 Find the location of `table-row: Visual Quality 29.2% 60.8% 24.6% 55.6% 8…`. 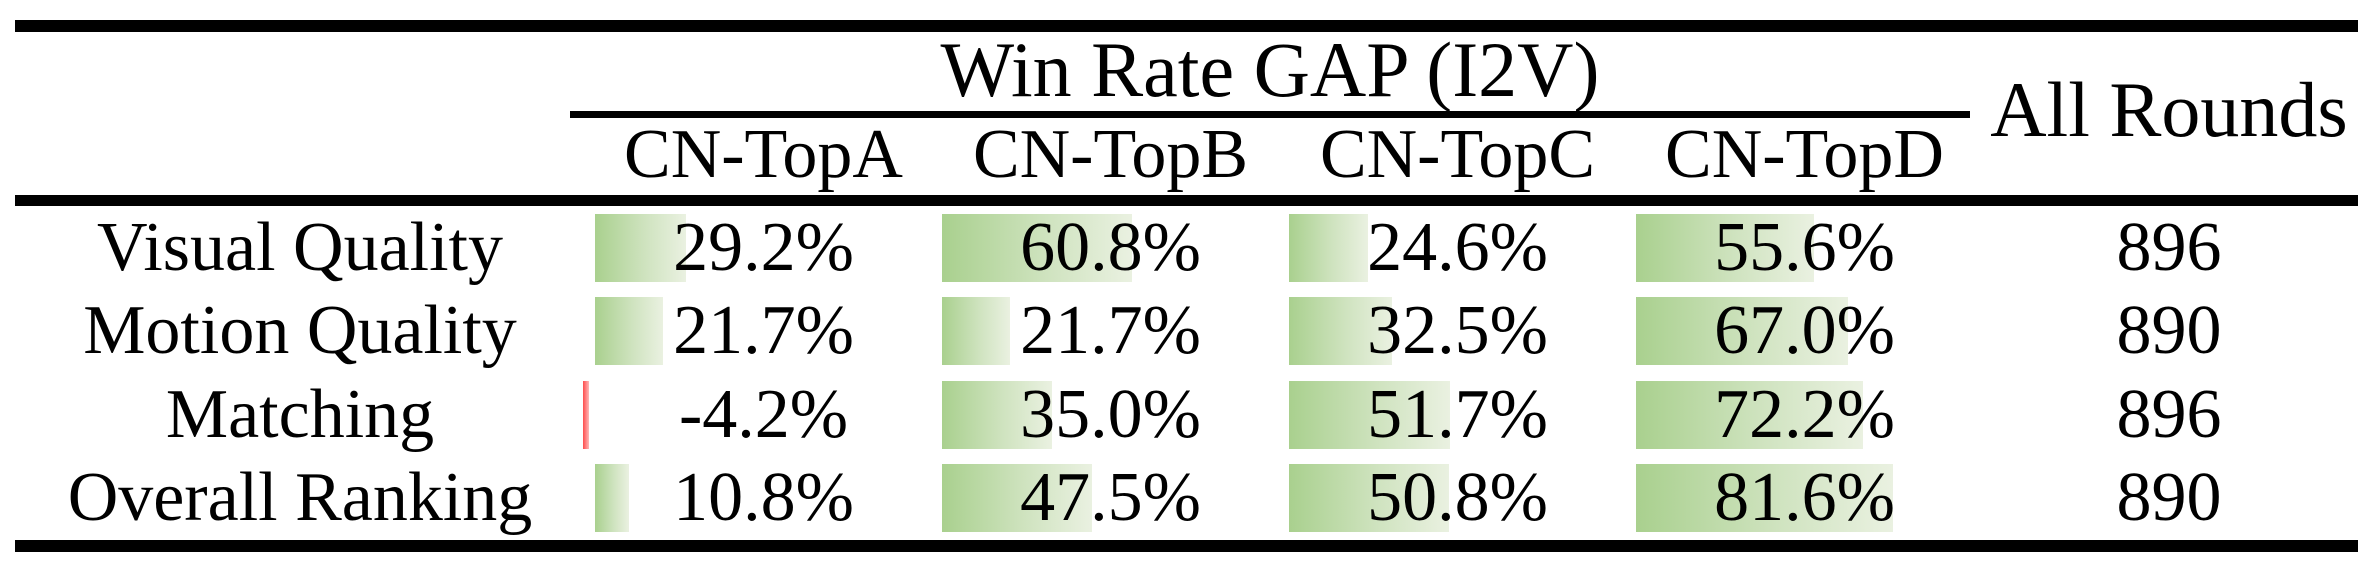

table-row: Visual Quality 29.2% 60.8% 24.6% 55.6% 8… is located at coordinates (1187, 248).